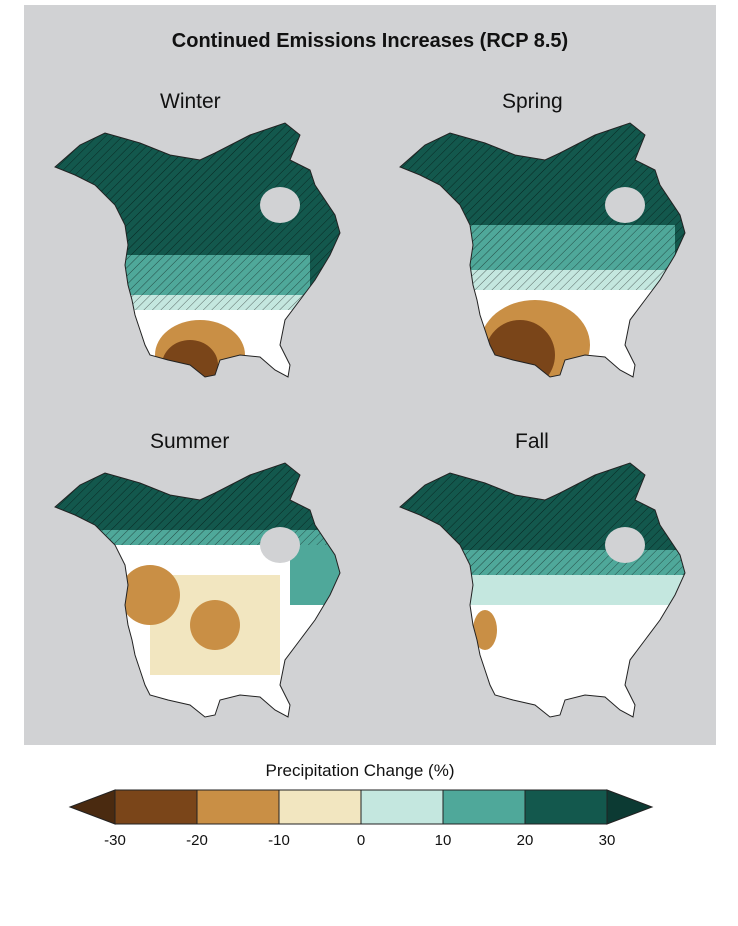 The height and width of the screenshot is (926, 738). Describe the element at coordinates (361, 840) in the screenshot. I see `legend-tick: 0` at that location.